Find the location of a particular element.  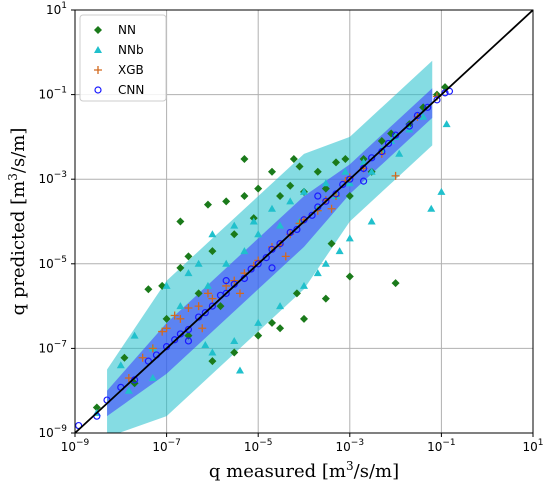

legend-label: NN is located at coordinates (127, 30).